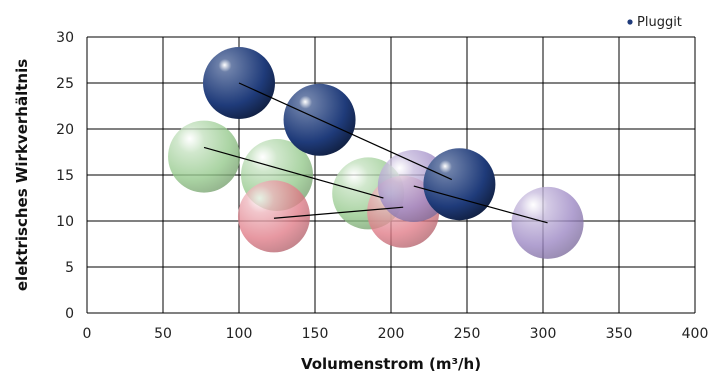  What do you see at coordinates (22, 175) in the screenshot?
I see `y-axis-title: elektrisches Wirkverhältnis` at bounding box center [22, 175].